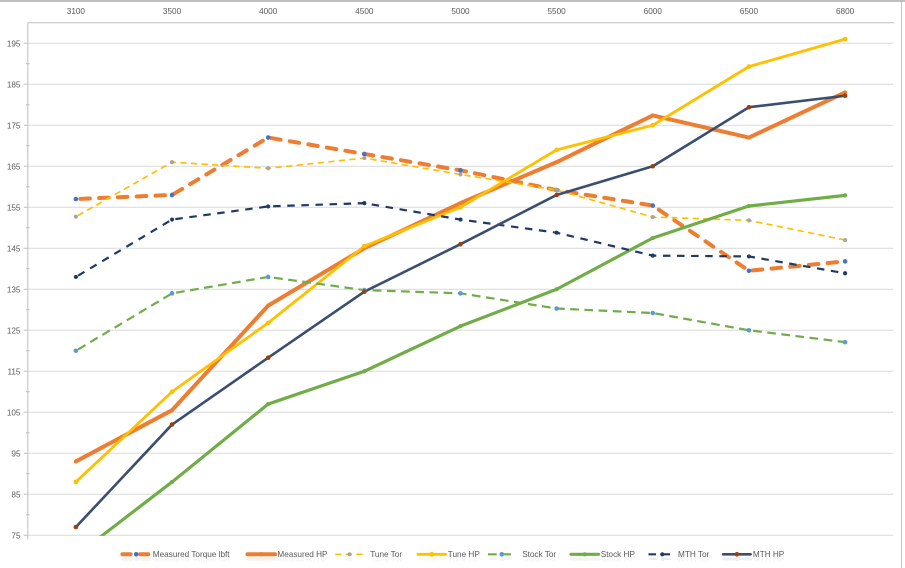 Image resolution: width=905 pixels, height=568 pixels. Describe the element at coordinates (14, 43) in the screenshot. I see `svg-text: 195` at that location.